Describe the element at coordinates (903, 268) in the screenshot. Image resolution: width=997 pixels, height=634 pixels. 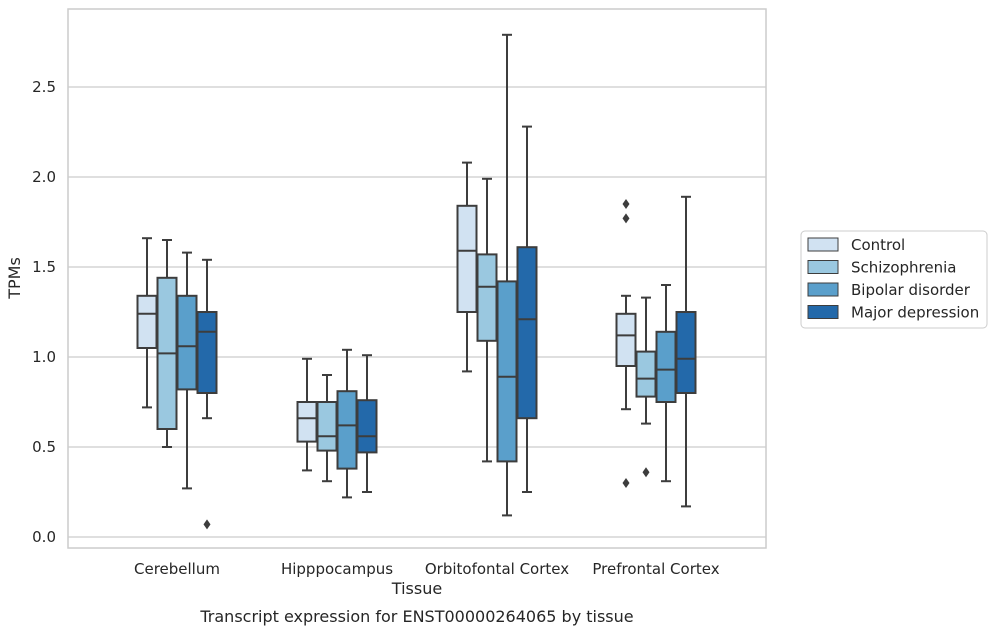
I see `legend-label: Schizophrenia` at that location.